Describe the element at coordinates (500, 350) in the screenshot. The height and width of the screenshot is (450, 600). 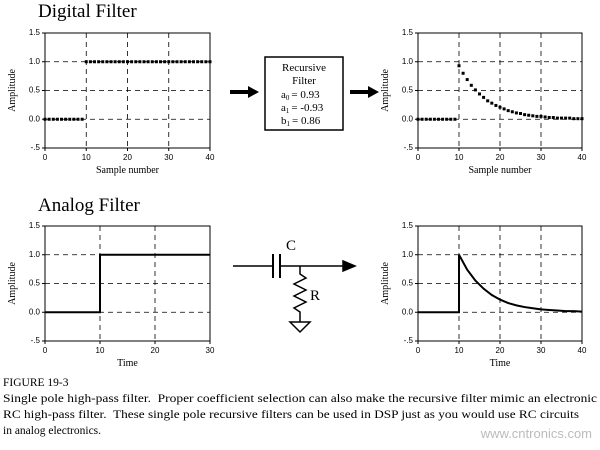
I see `x-tick-label: 20` at that location.